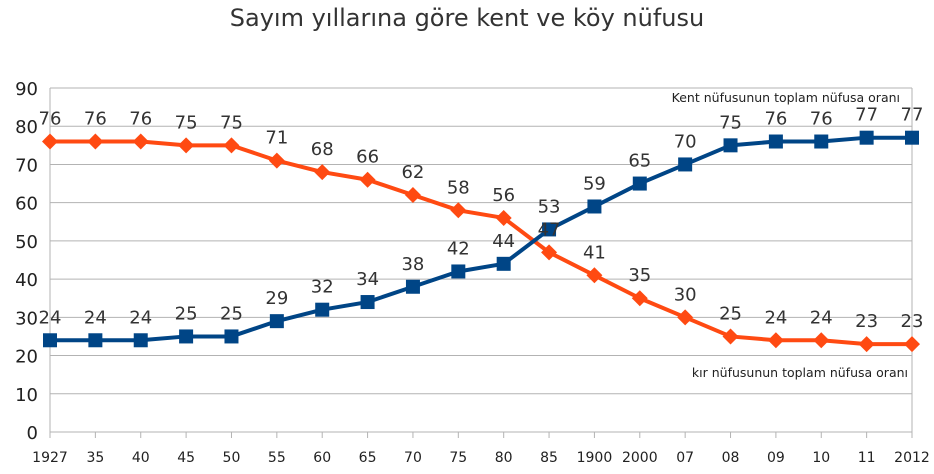 The width and height of the screenshot is (934, 474). I want to click on x-tick-label: 50, so click(232, 458).